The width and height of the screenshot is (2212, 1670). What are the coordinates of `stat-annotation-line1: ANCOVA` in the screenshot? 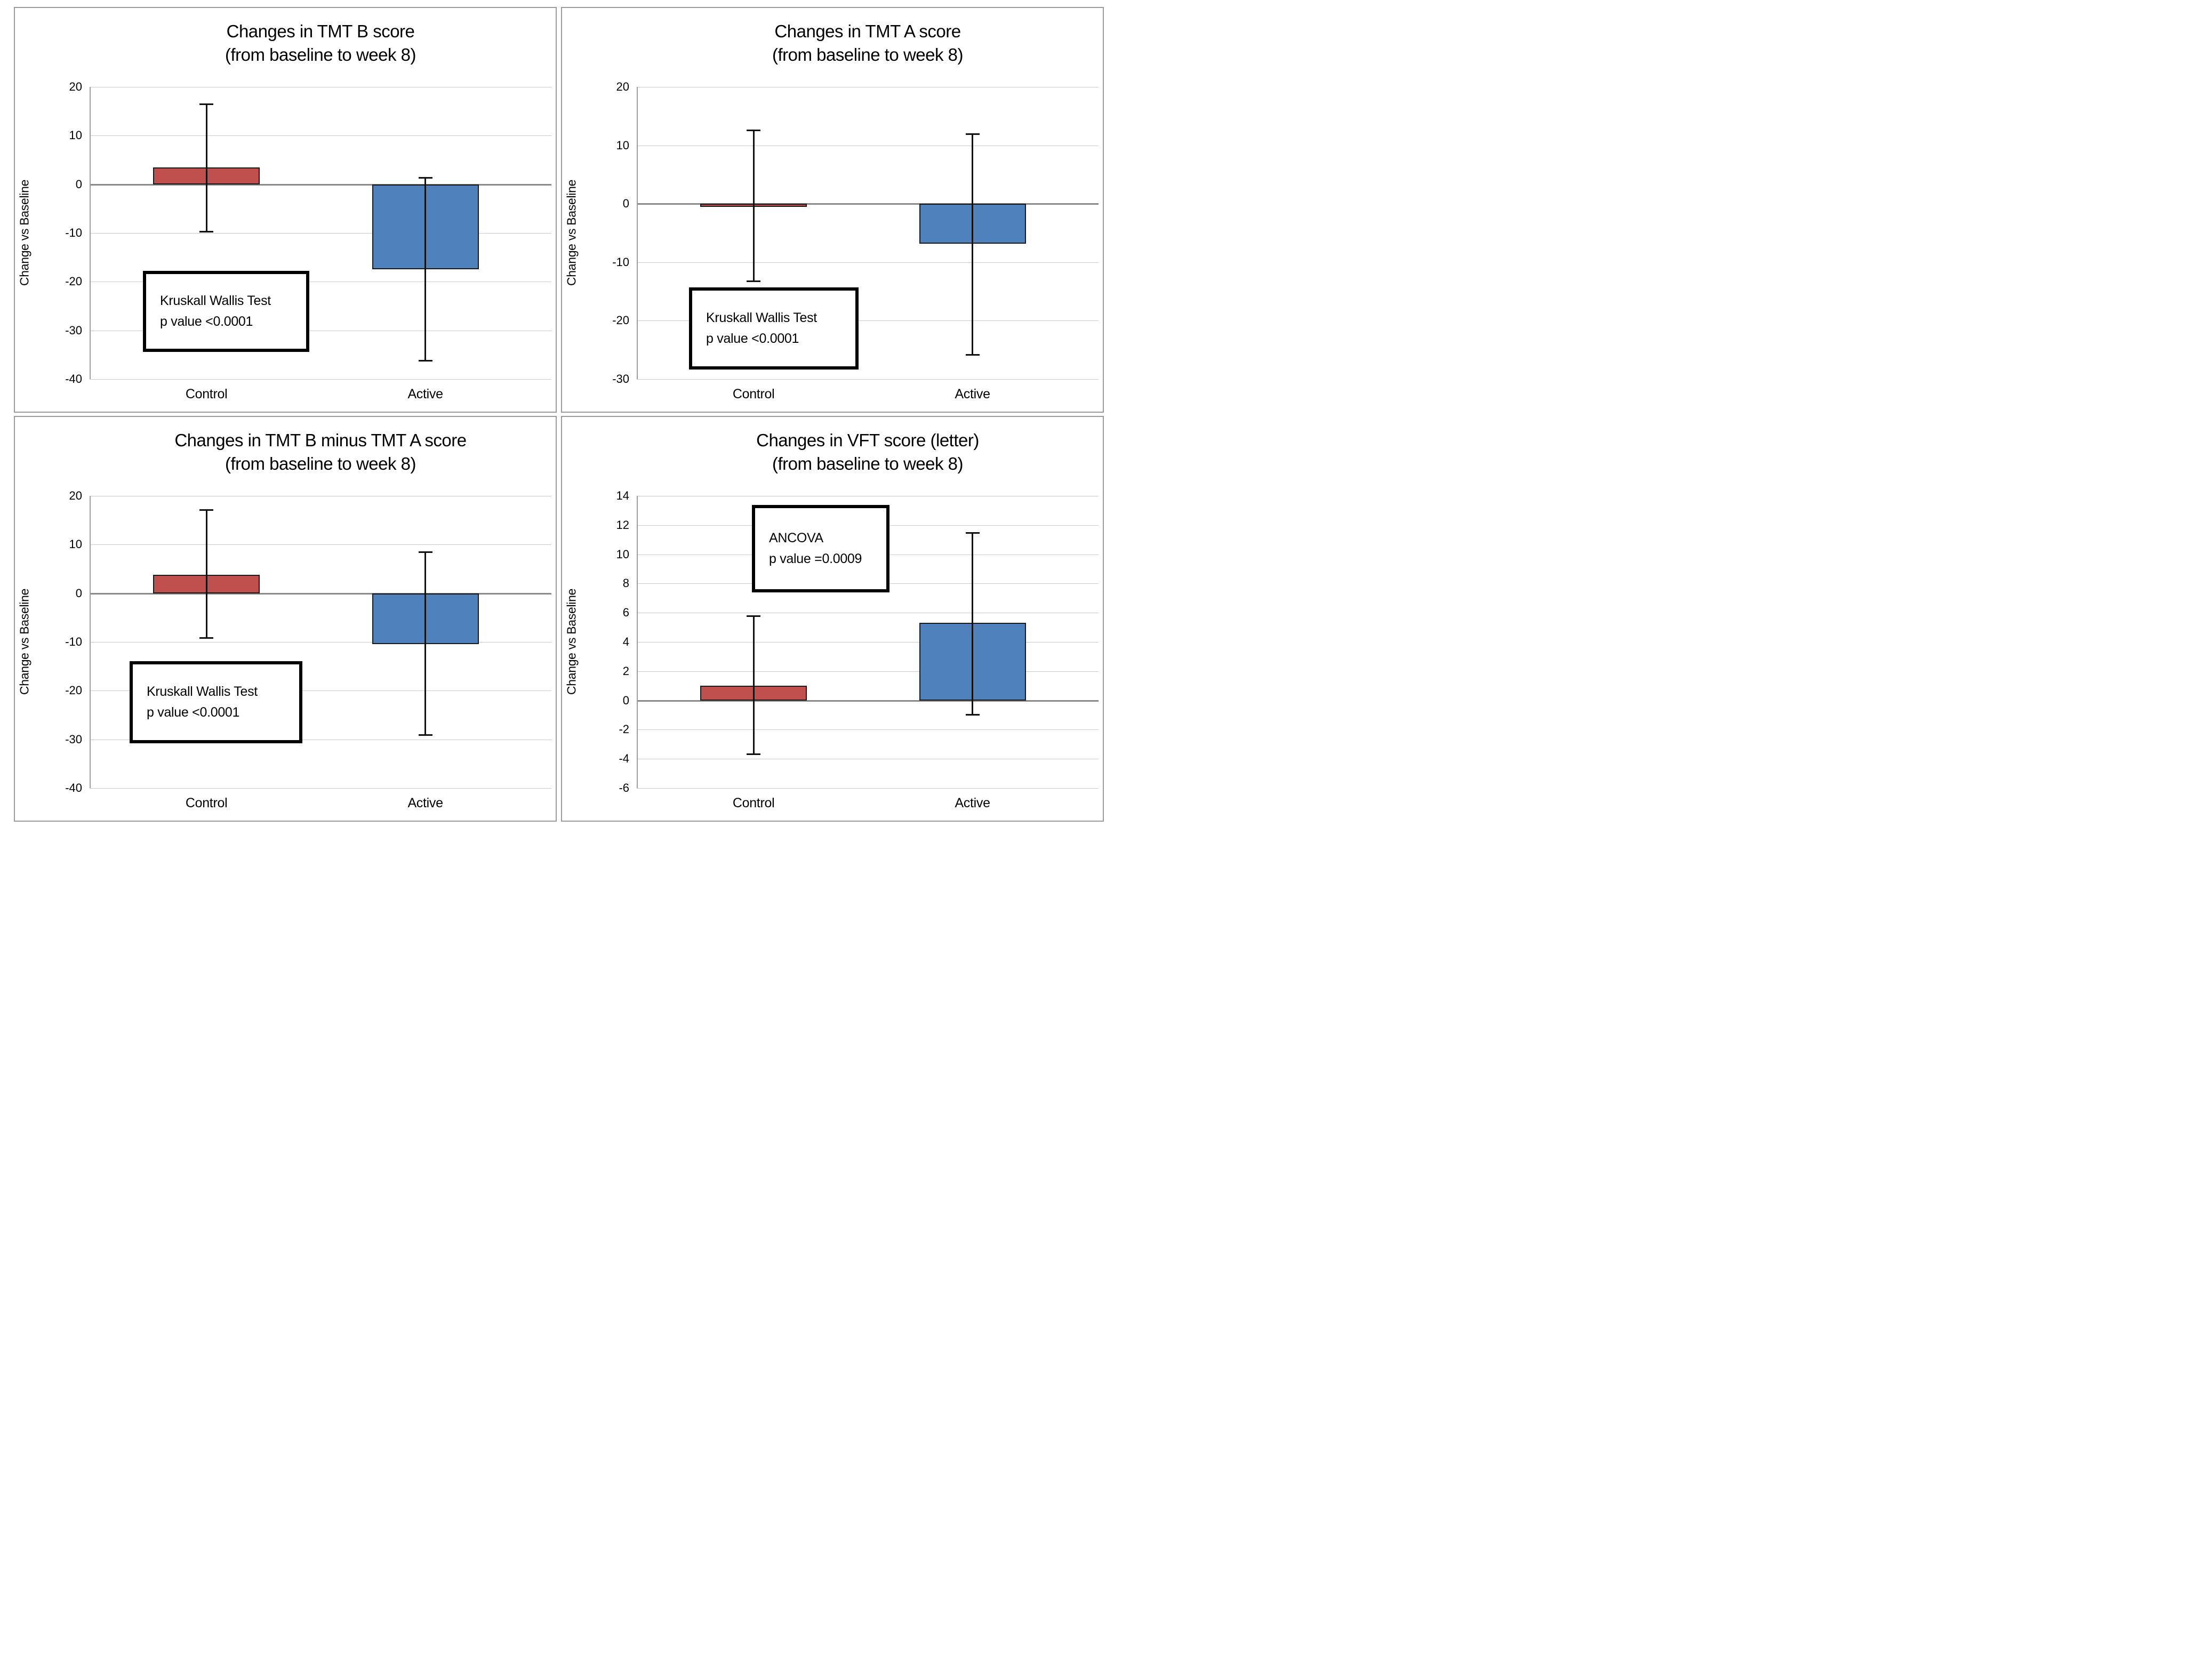 It's located at (796, 538).